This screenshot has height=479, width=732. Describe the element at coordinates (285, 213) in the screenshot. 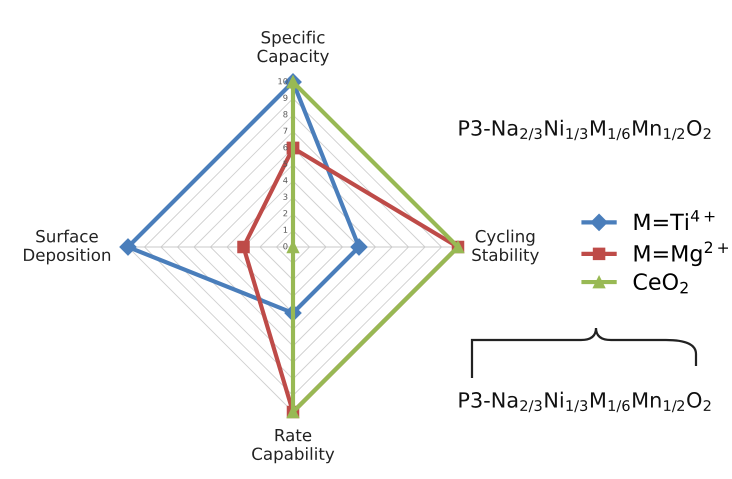

I see `y-tick-label: 2` at that location.